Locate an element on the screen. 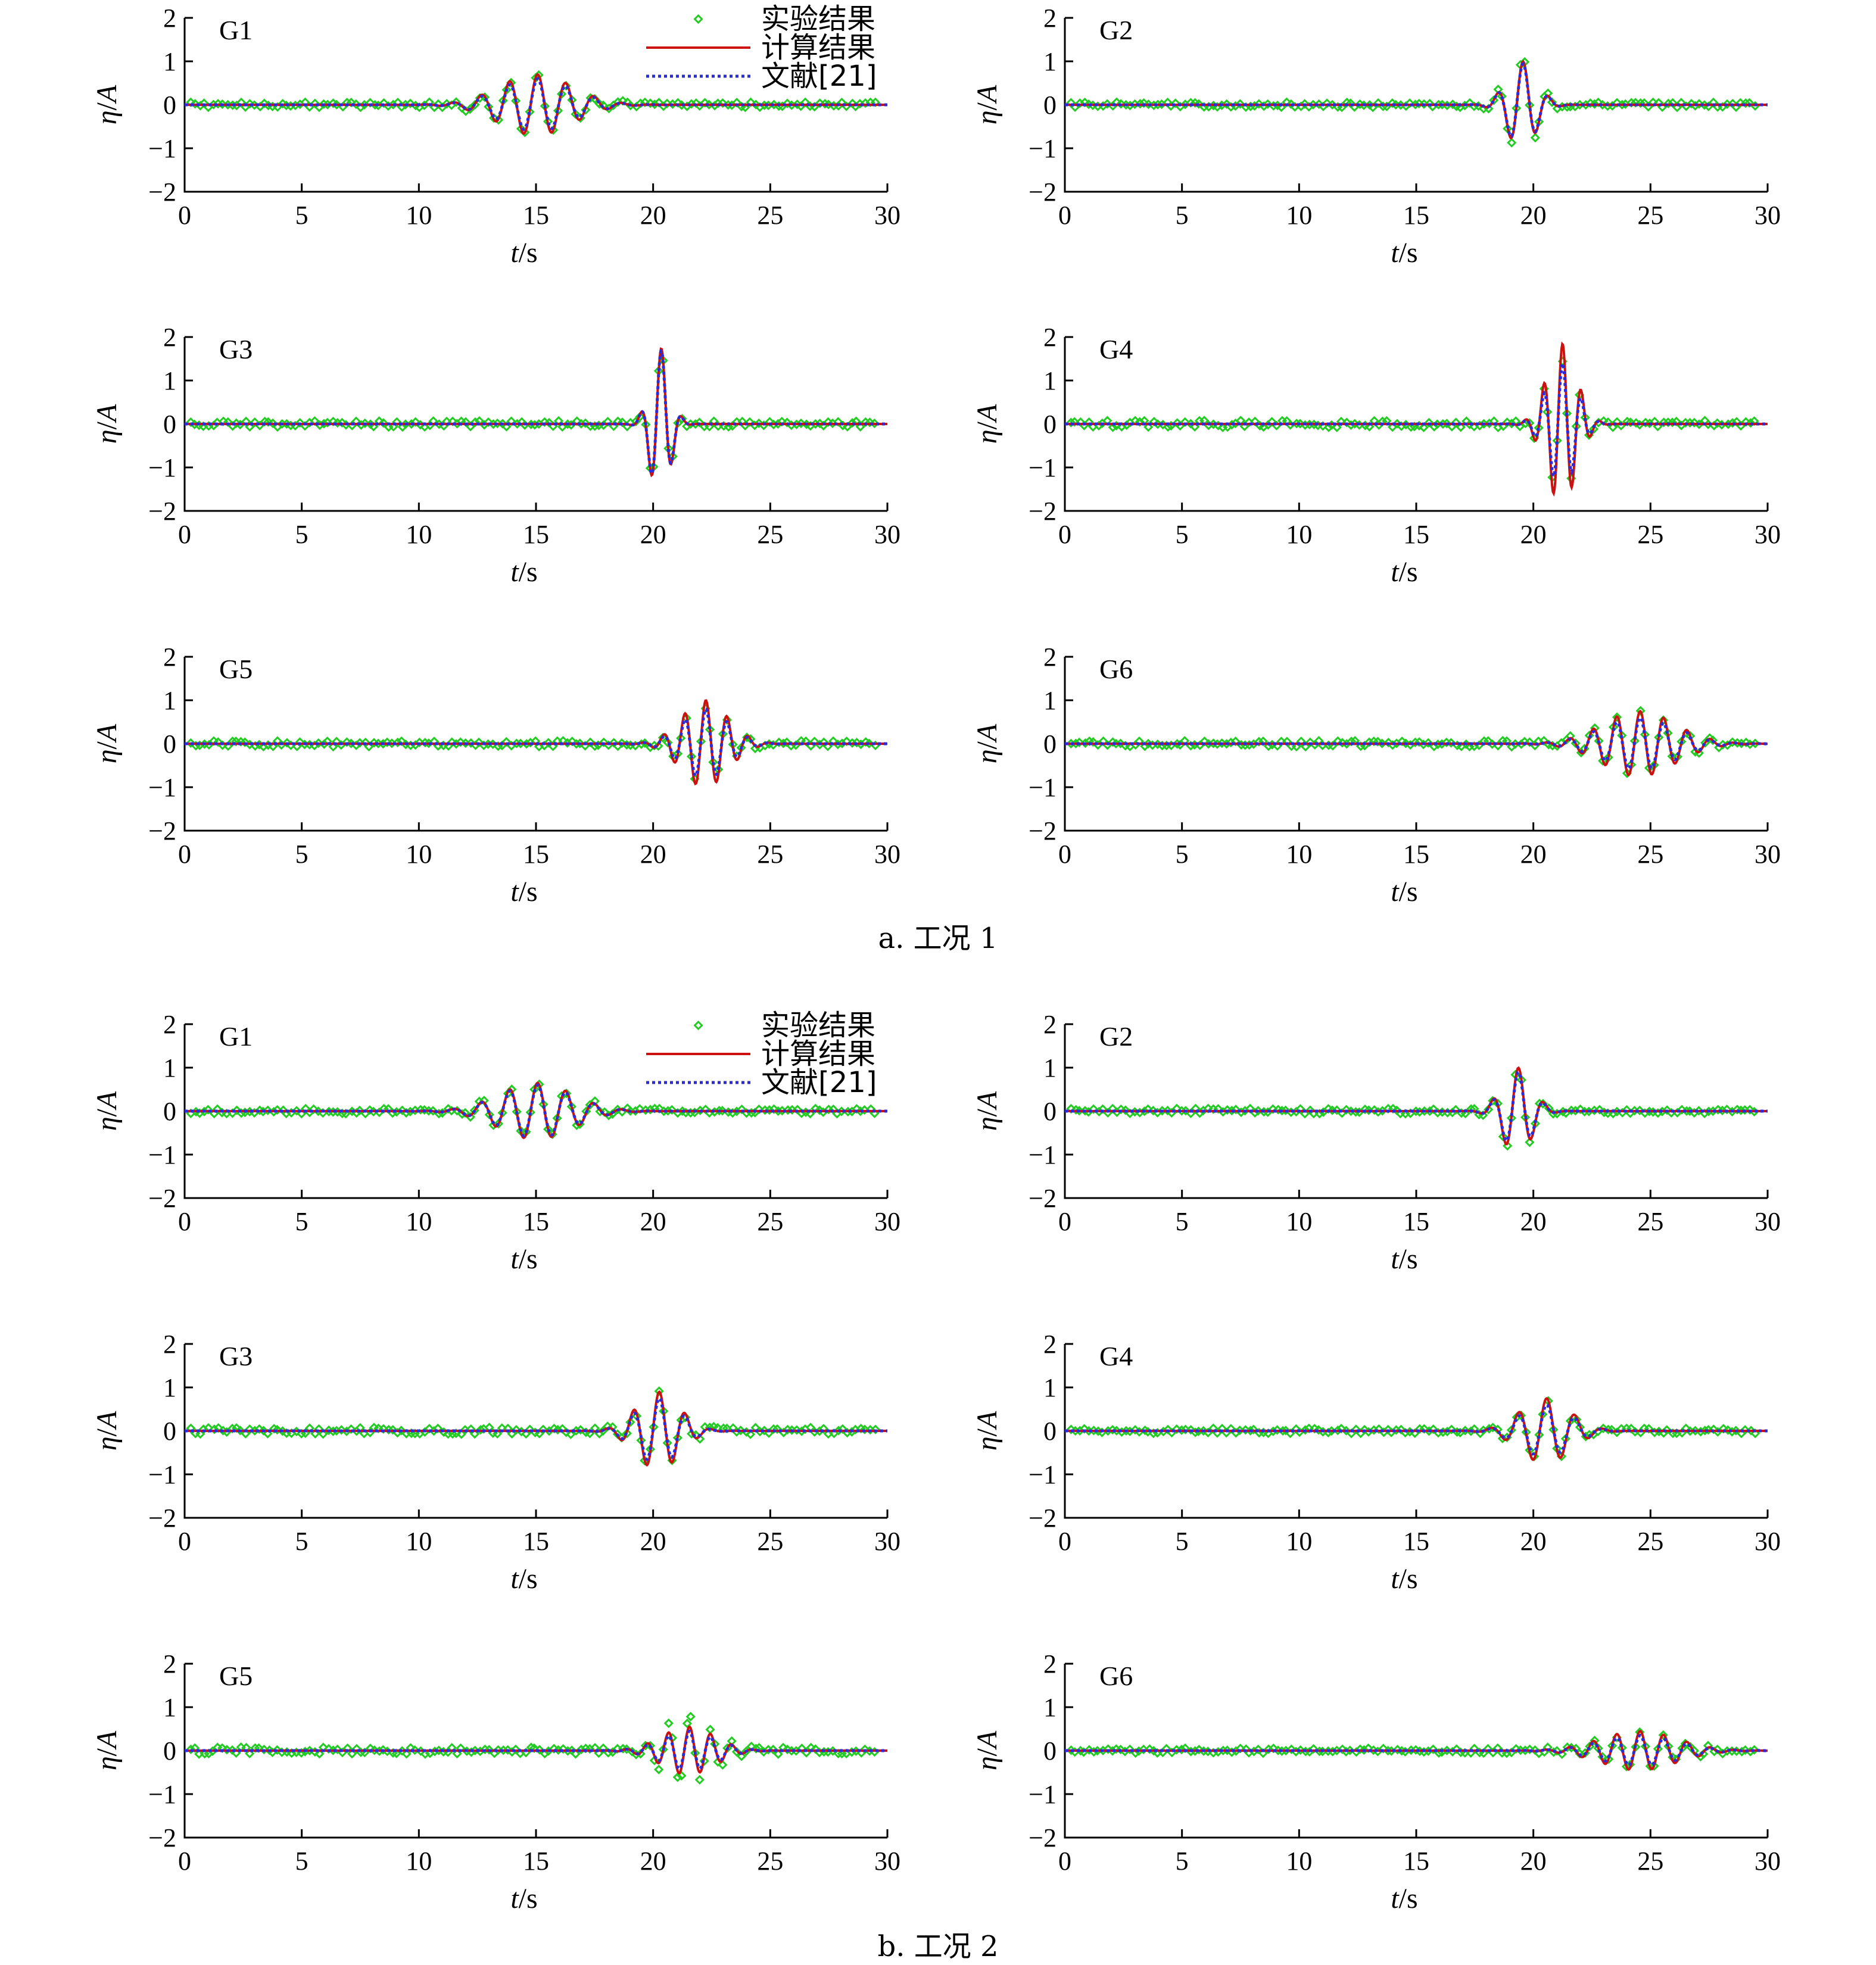  series-experiment is located at coordinates (1412, 420).